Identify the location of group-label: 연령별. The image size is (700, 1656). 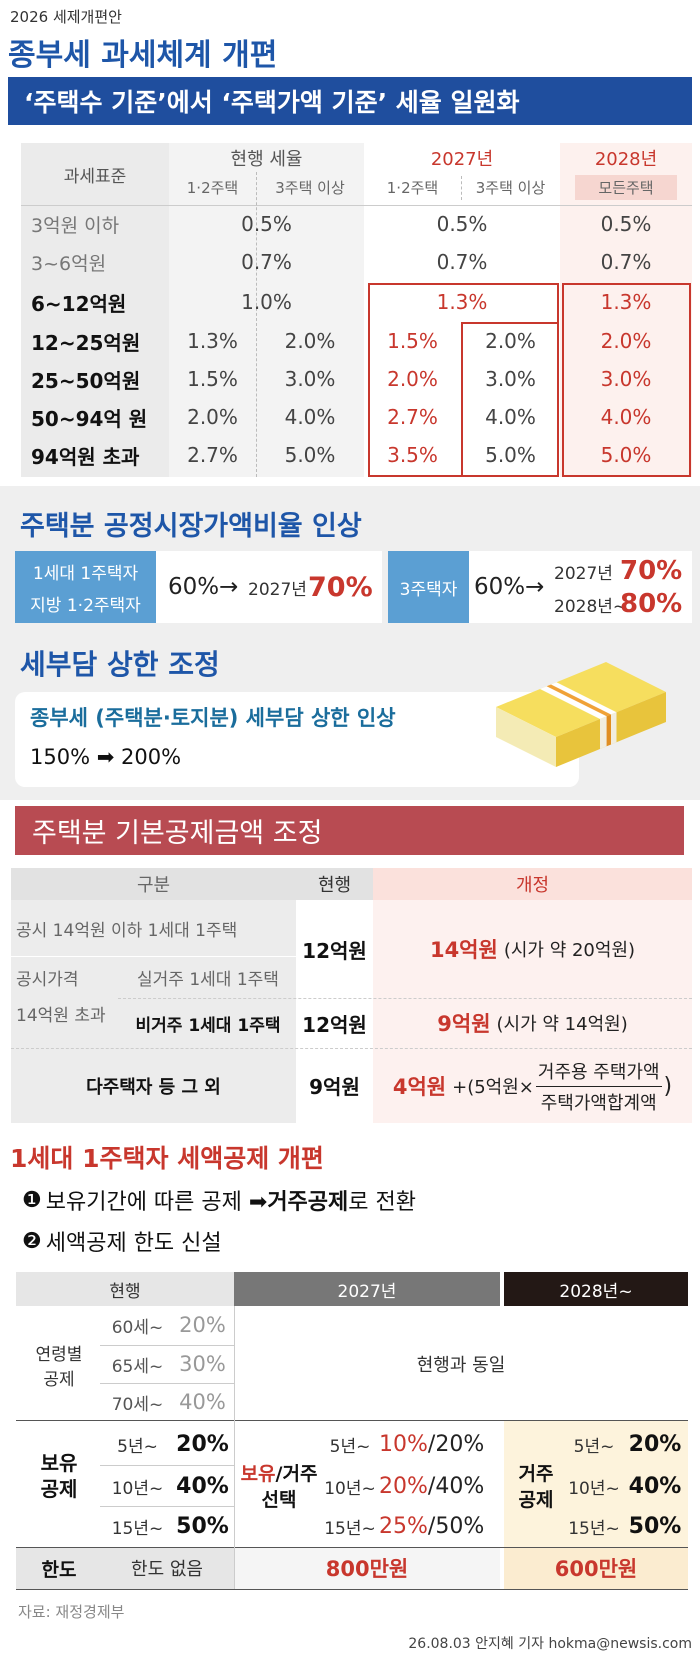
(59, 1354).